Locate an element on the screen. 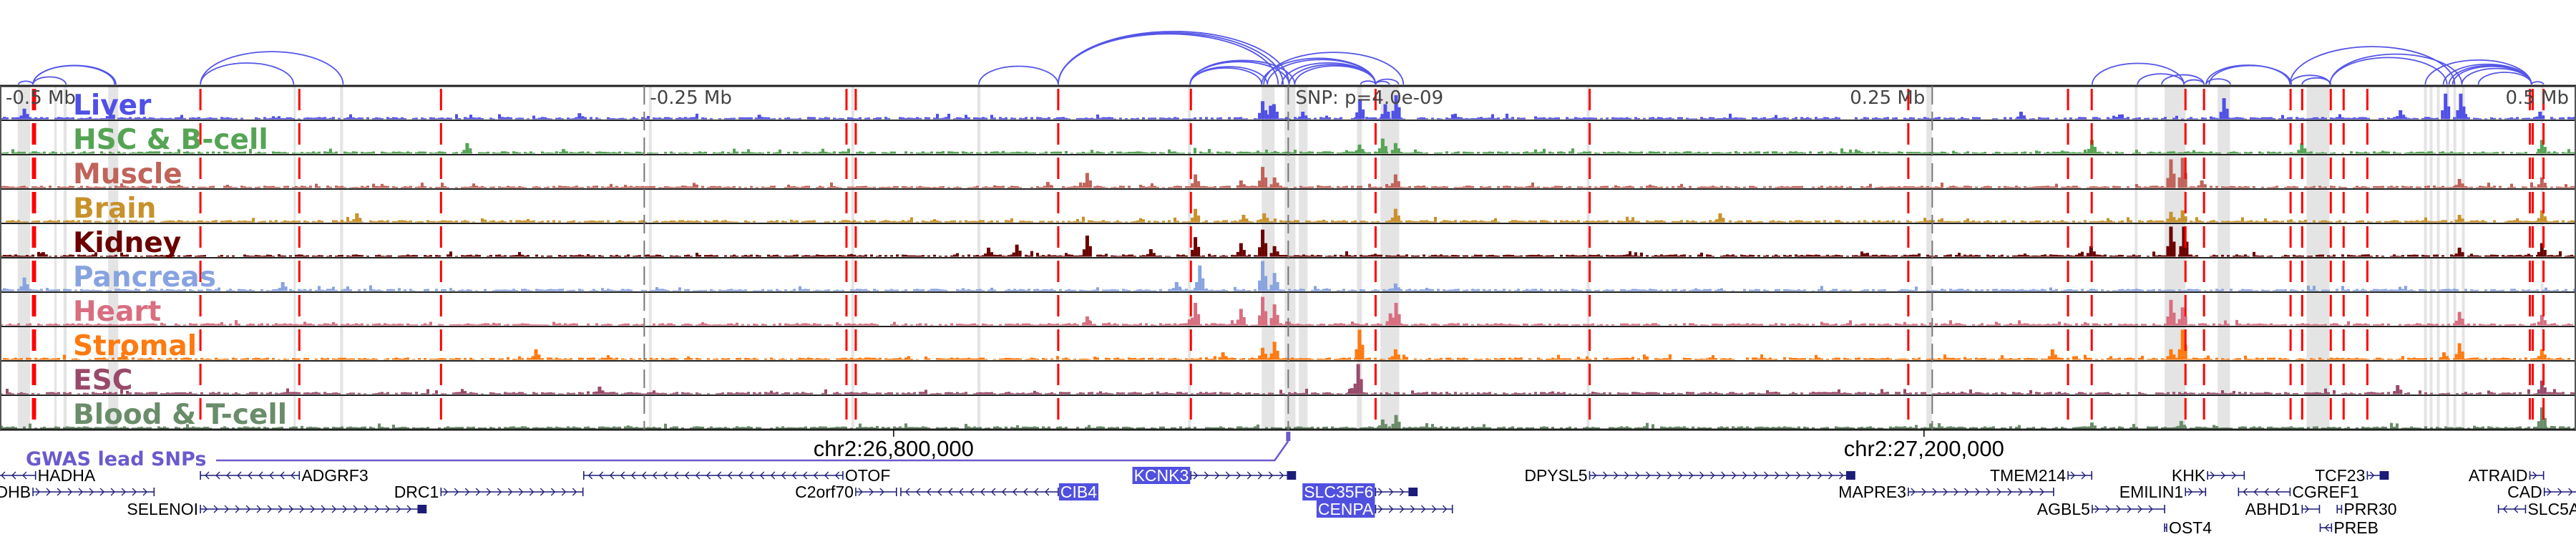 This screenshot has width=2576, height=537. gwas-track: GWAS lead SNPs is located at coordinates (658, 451).